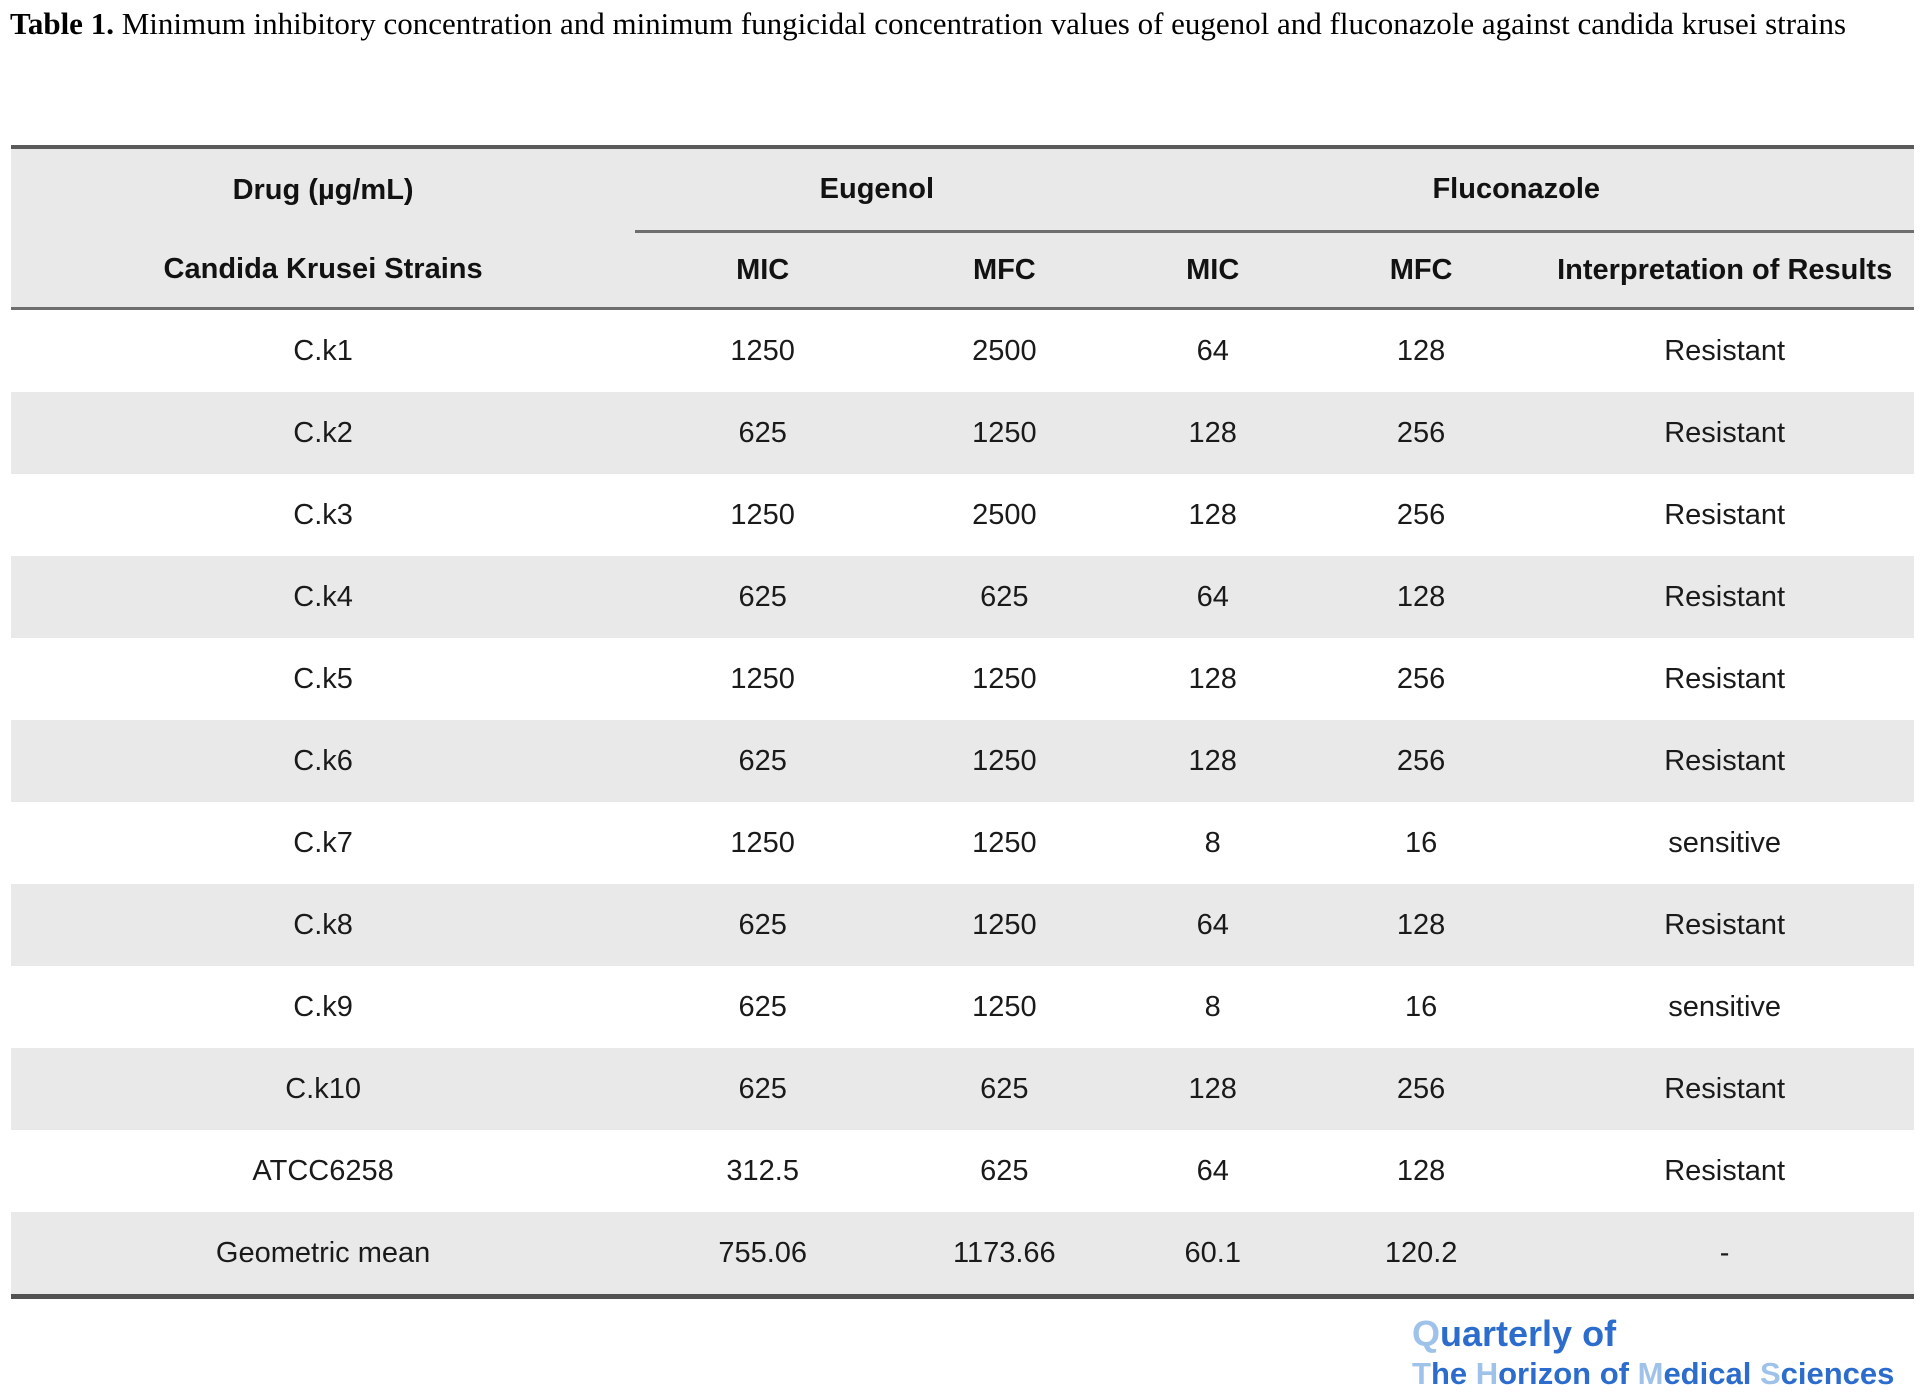 The height and width of the screenshot is (1396, 1922). What do you see at coordinates (1724, 1252) in the screenshot?
I see `value-cell: -` at bounding box center [1724, 1252].